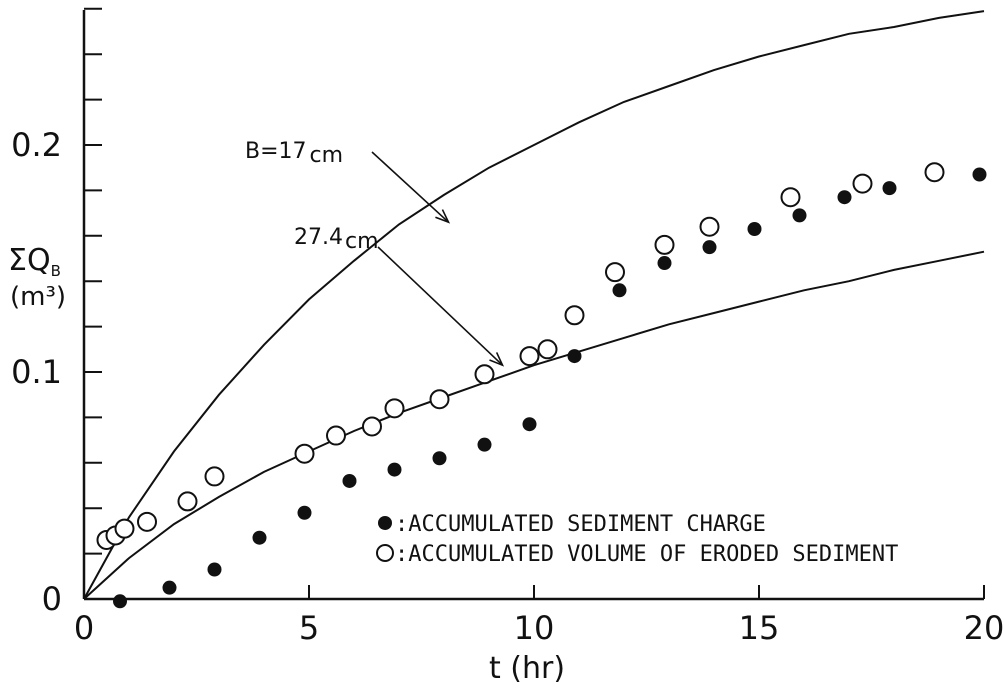 The width and height of the screenshot is (1004, 689). I want to click on y-axis-label-symbol: ΣQ, so click(29, 260).